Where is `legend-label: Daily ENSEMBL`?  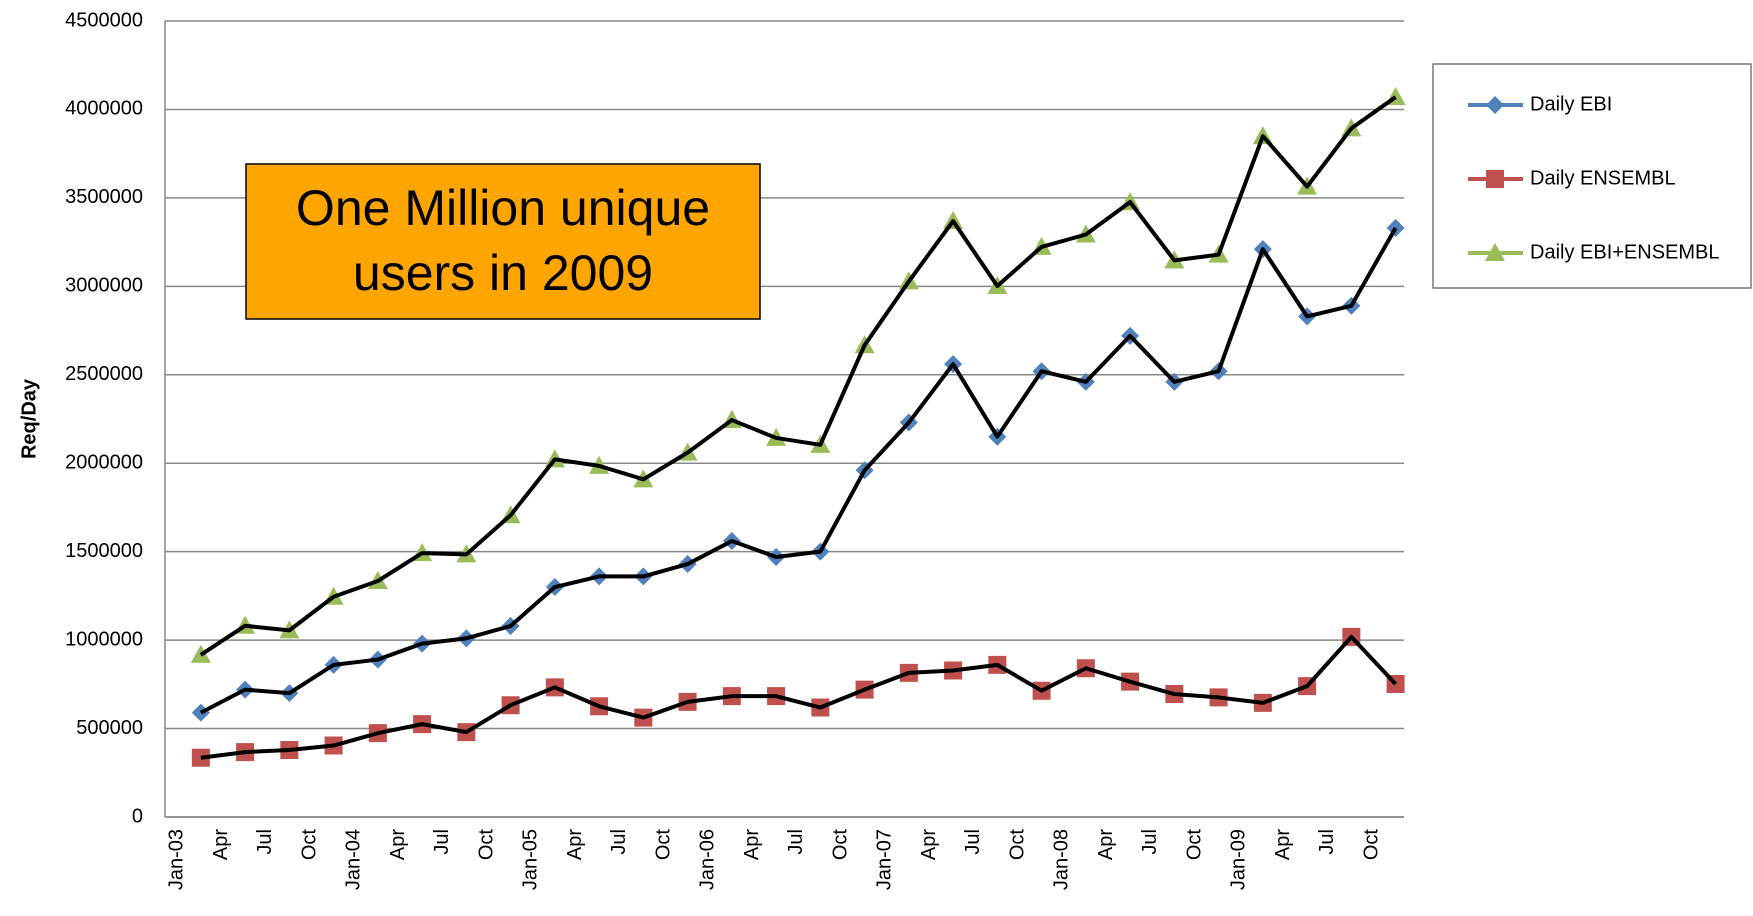 legend-label: Daily ENSEMBL is located at coordinates (1603, 178).